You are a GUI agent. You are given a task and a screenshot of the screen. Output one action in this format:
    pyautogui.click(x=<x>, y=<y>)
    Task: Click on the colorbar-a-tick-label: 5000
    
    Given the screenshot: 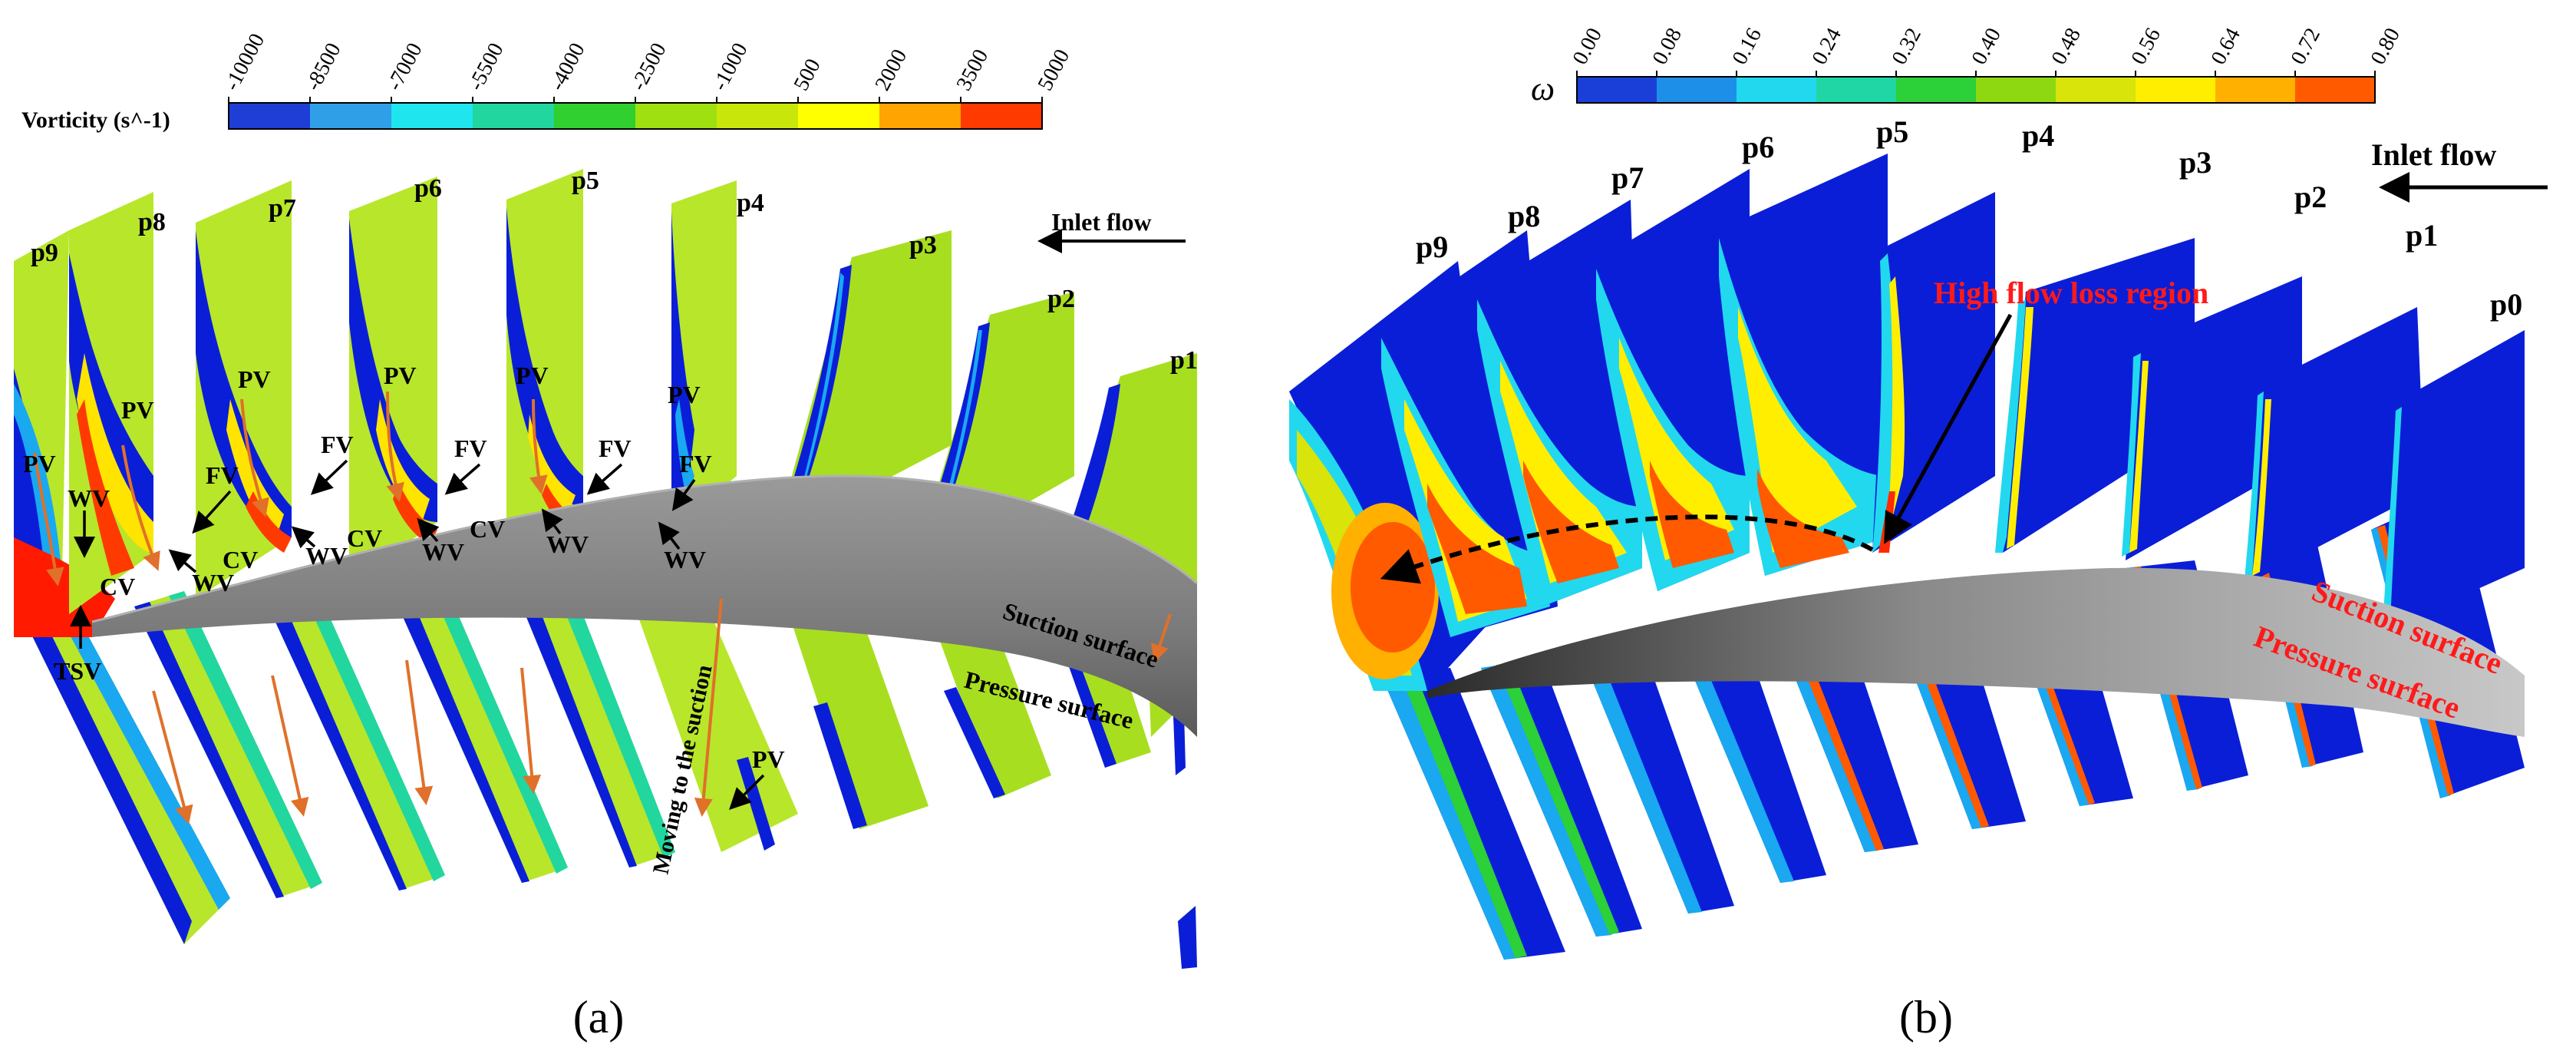 What is the action you would take?
    pyautogui.click(x=1054, y=69)
    